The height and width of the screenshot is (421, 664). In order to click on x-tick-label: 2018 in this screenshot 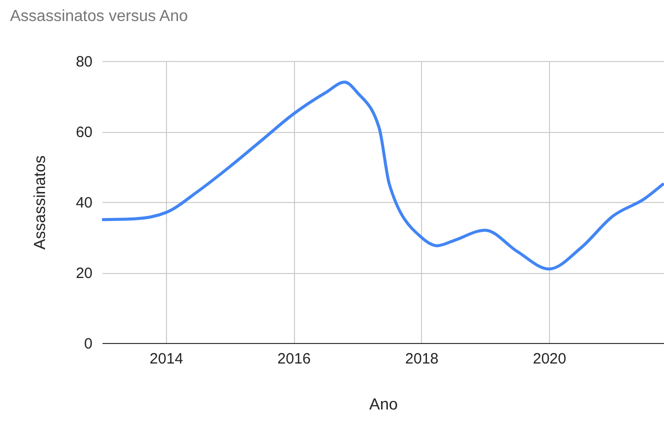, I will do `click(422, 359)`.